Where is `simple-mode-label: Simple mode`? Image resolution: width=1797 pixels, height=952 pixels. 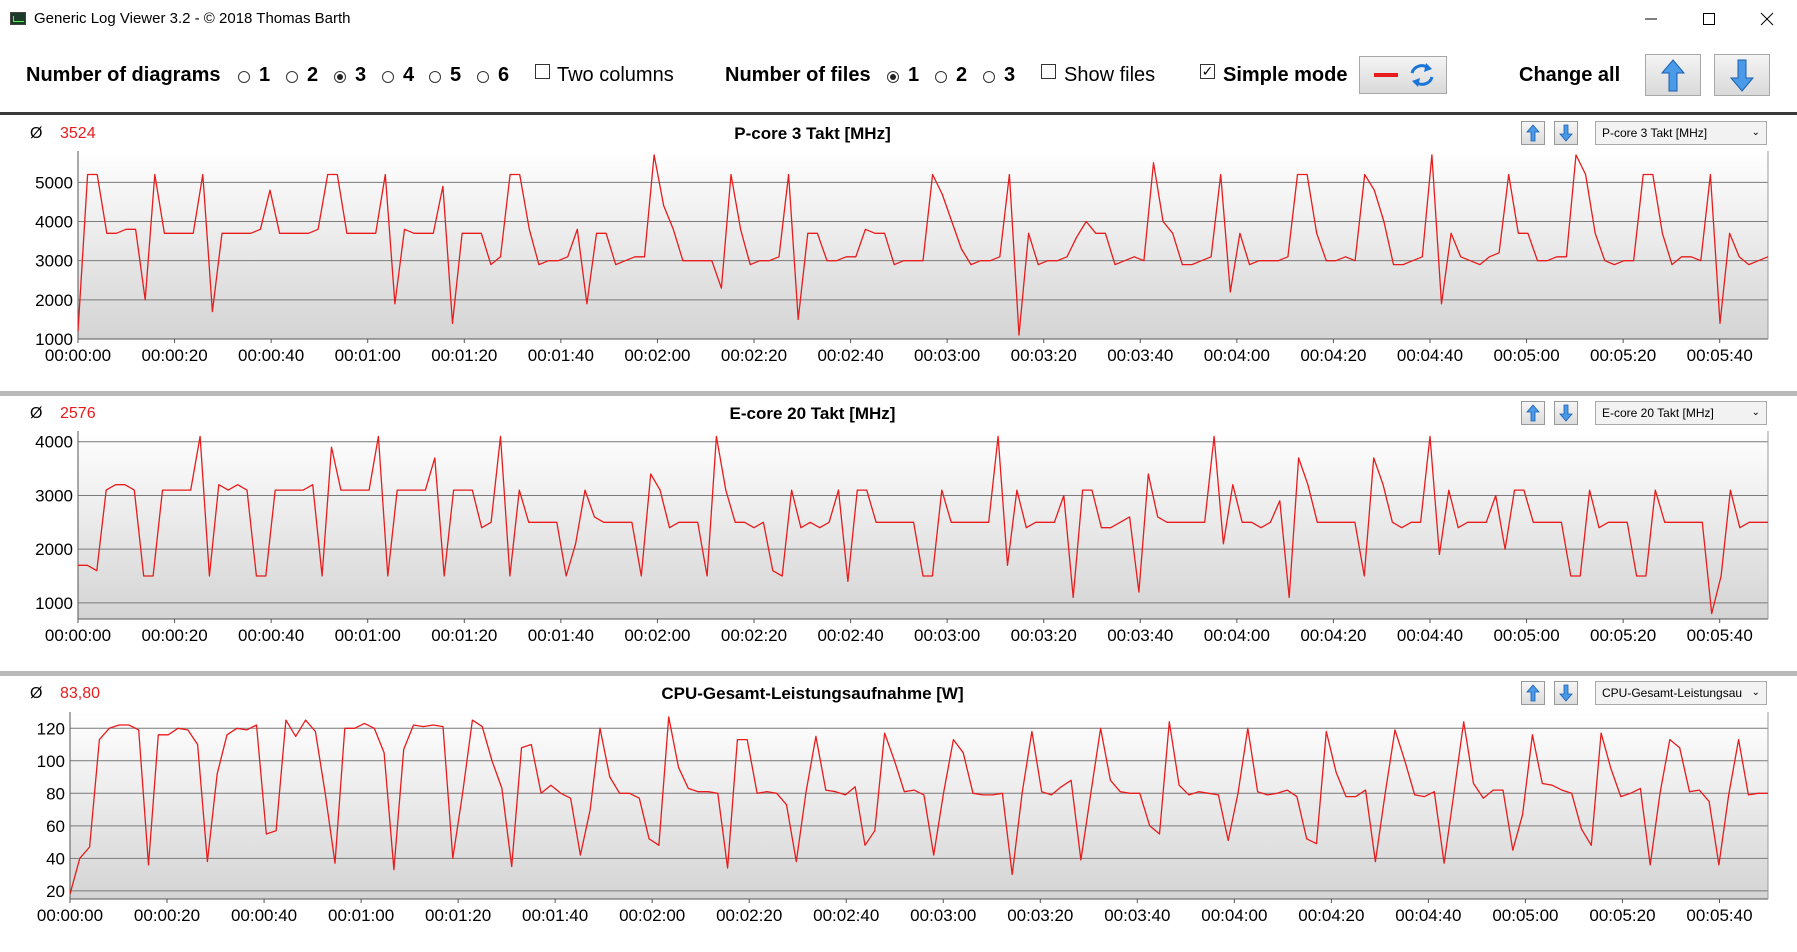 simple-mode-label: Simple mode is located at coordinates (1285, 75).